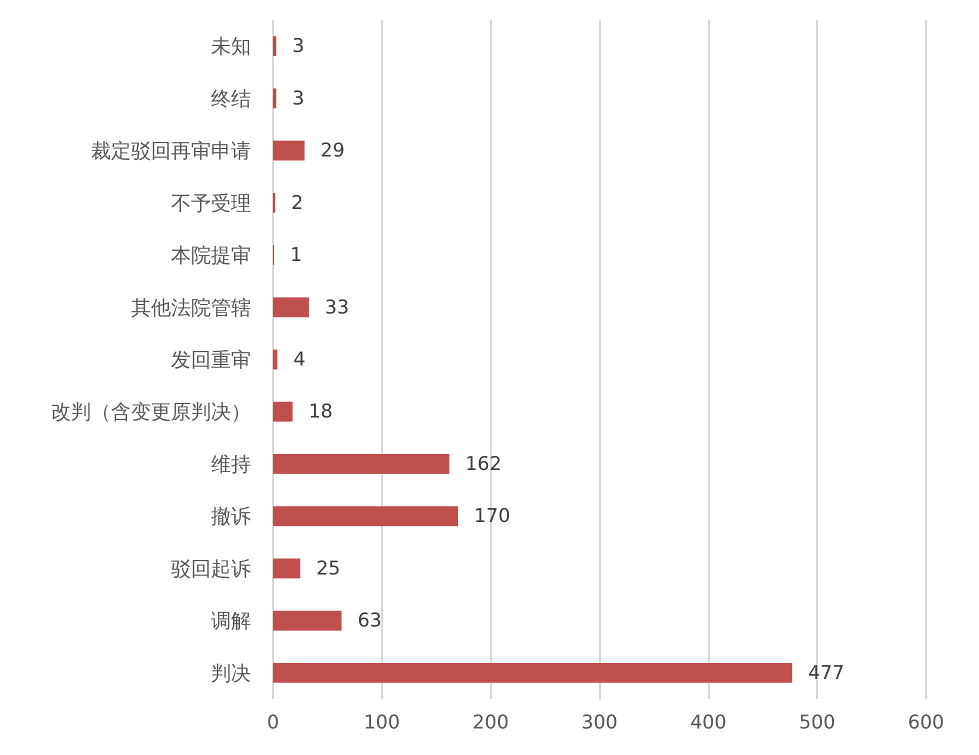 This screenshot has width=979, height=755. What do you see at coordinates (332, 151) in the screenshot?
I see `data-label: 29` at bounding box center [332, 151].